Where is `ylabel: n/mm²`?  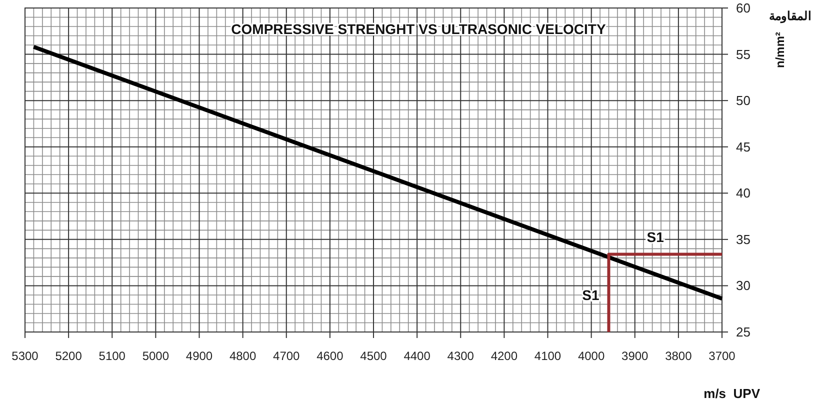 ylabel: n/mm² is located at coordinates (780, 50).